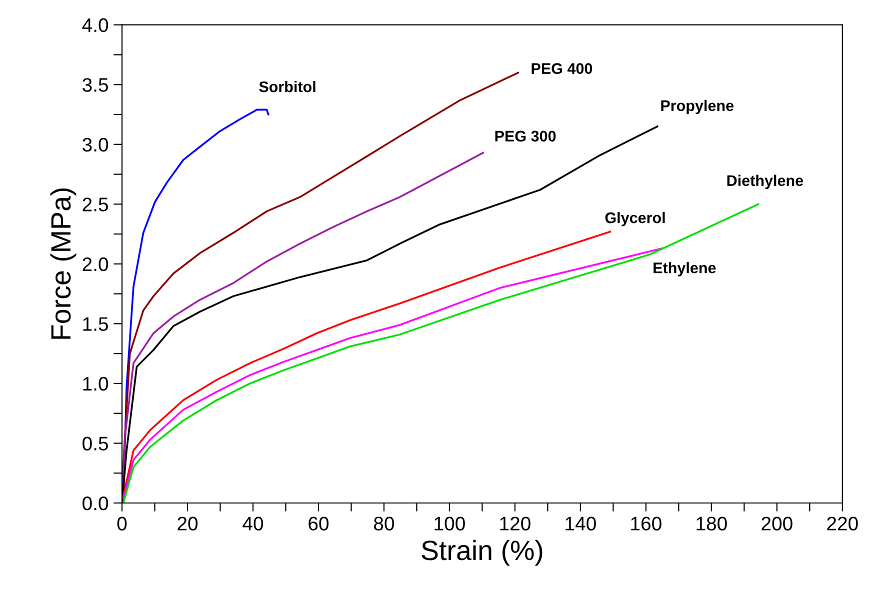 The height and width of the screenshot is (594, 869). What do you see at coordinates (384, 523) in the screenshot?
I see `x-tick-label: 80` at bounding box center [384, 523].